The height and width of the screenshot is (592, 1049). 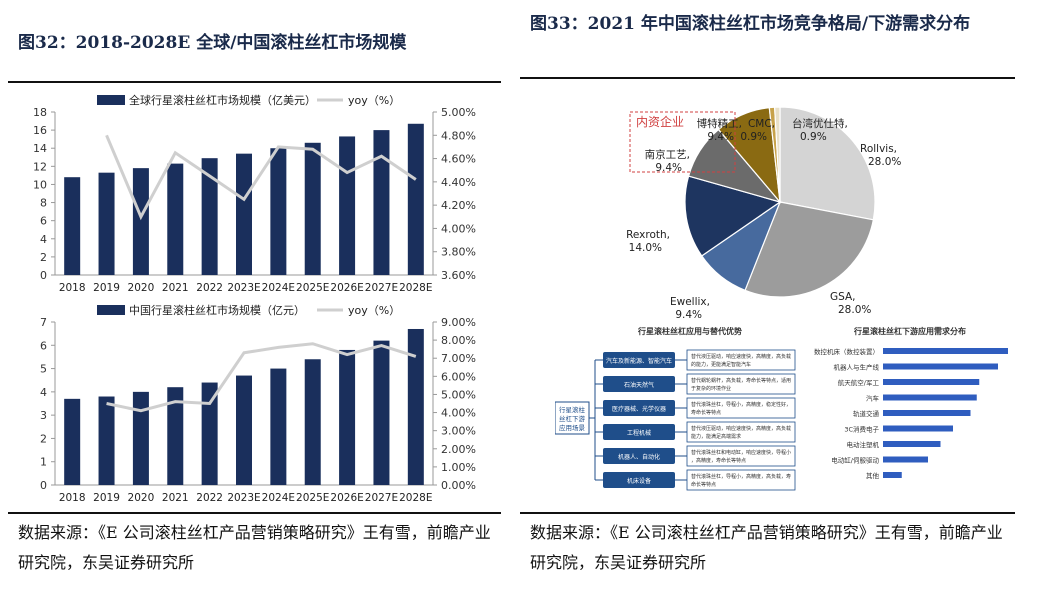 What do you see at coordinates (43, 257) in the screenshot?
I see `y-tick-label: 2` at bounding box center [43, 257].